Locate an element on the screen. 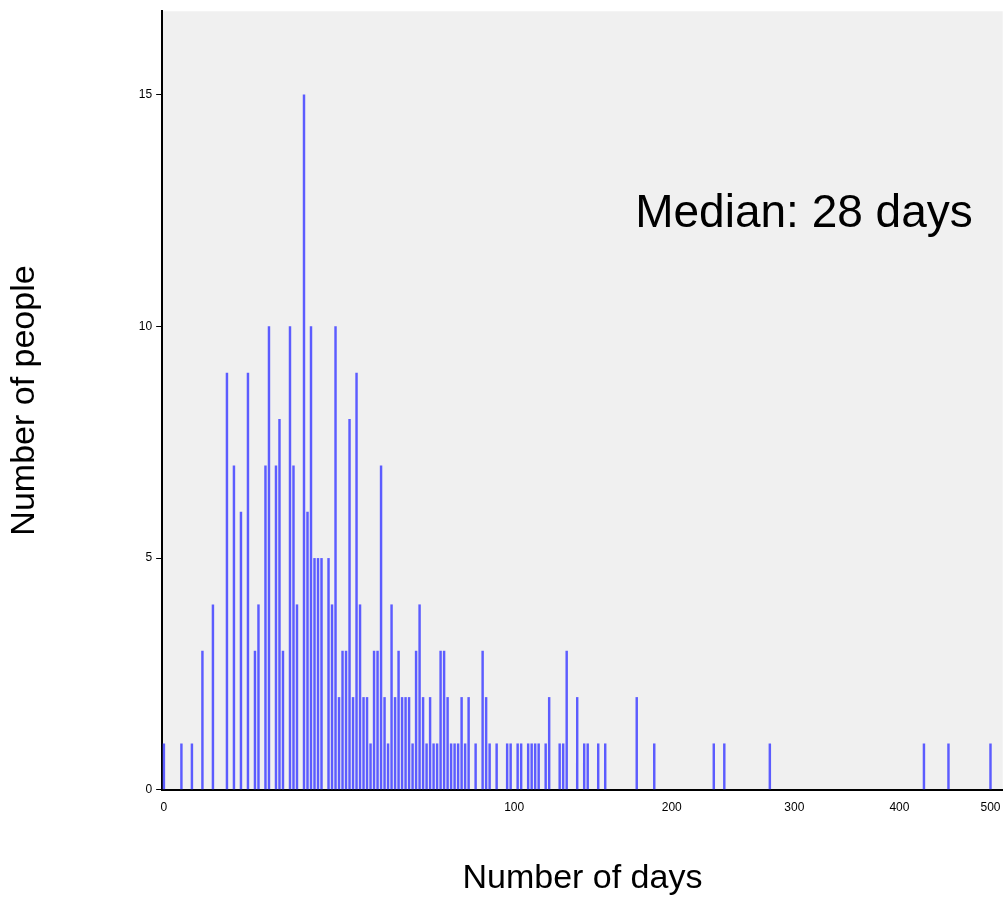 The width and height of the screenshot is (1004, 913). x-axis-title: Number of days is located at coordinates (582, 875).